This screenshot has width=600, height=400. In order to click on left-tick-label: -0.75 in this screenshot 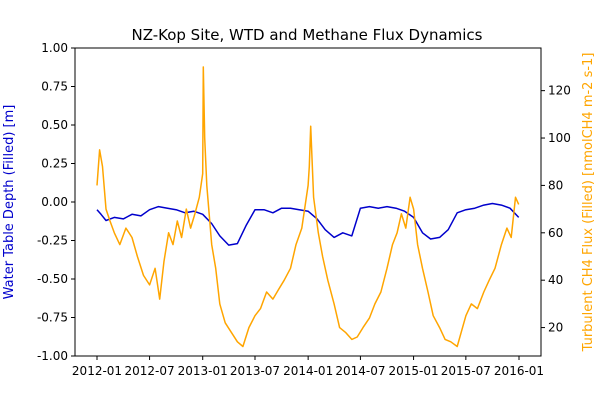, I will do `click(52, 318)`.